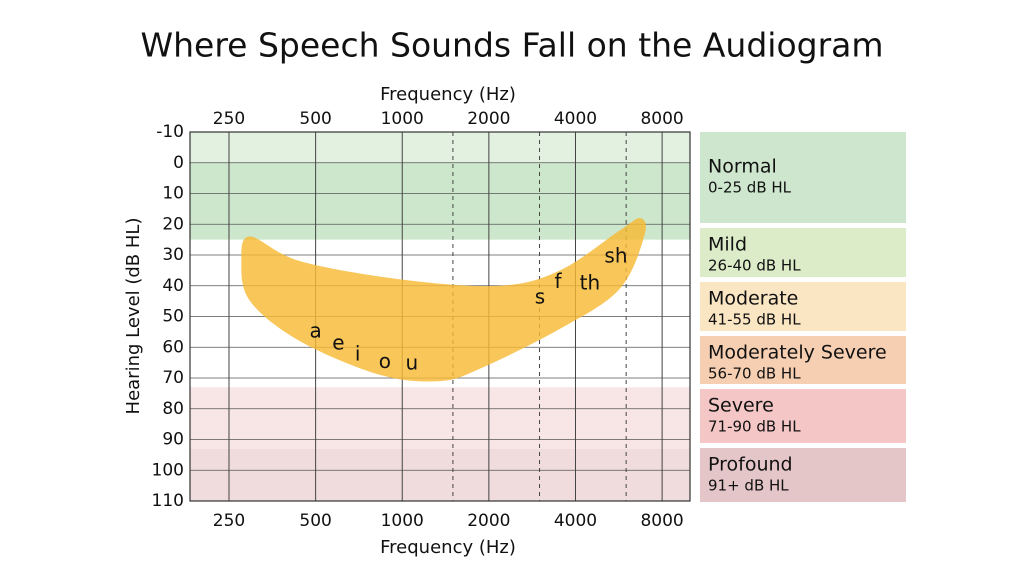  Describe the element at coordinates (168, 501) in the screenshot. I see `y-tick-label: 110` at that location.